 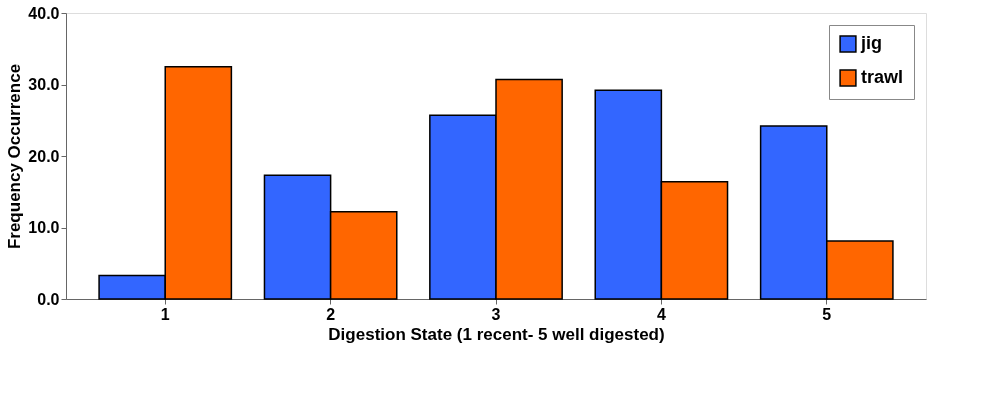 What do you see at coordinates (882, 77) in the screenshot?
I see `legend-label: trawl` at bounding box center [882, 77].